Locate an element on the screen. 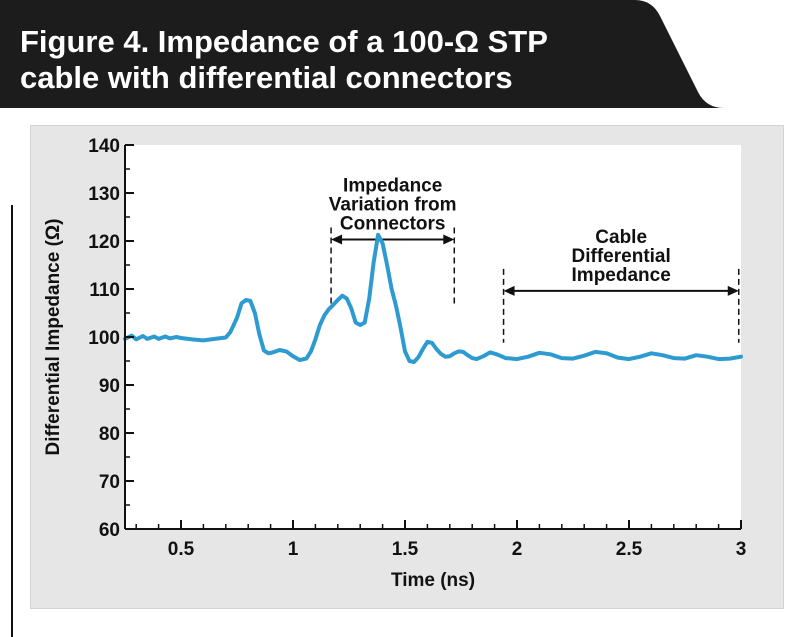 This screenshot has width=800, height=637. x-tick-label: 1 is located at coordinates (293, 549).